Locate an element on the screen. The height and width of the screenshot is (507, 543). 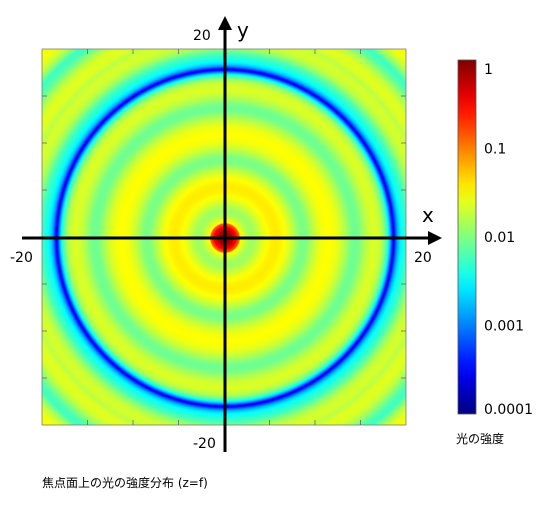
colorbar is located at coordinates (467, 237).